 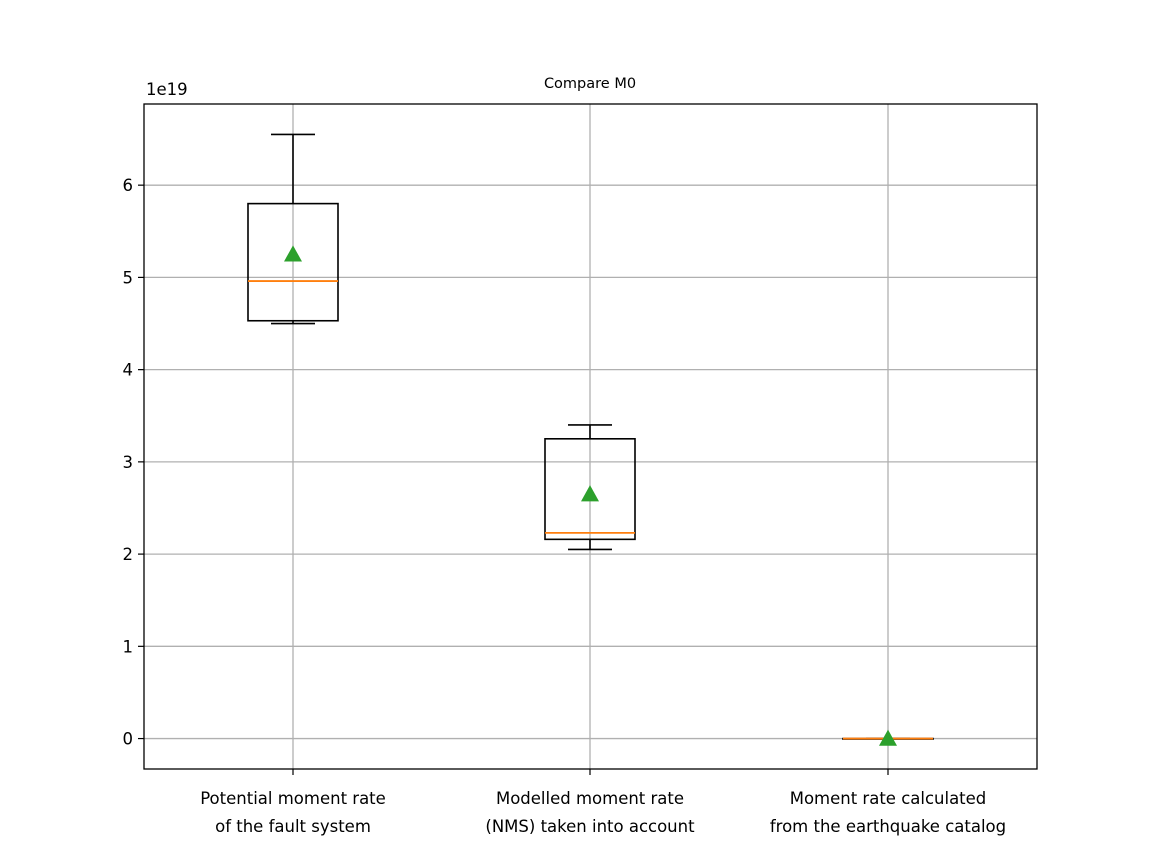 I want to click on x-tick-label: from the earthquake catalog, so click(x=888, y=826).